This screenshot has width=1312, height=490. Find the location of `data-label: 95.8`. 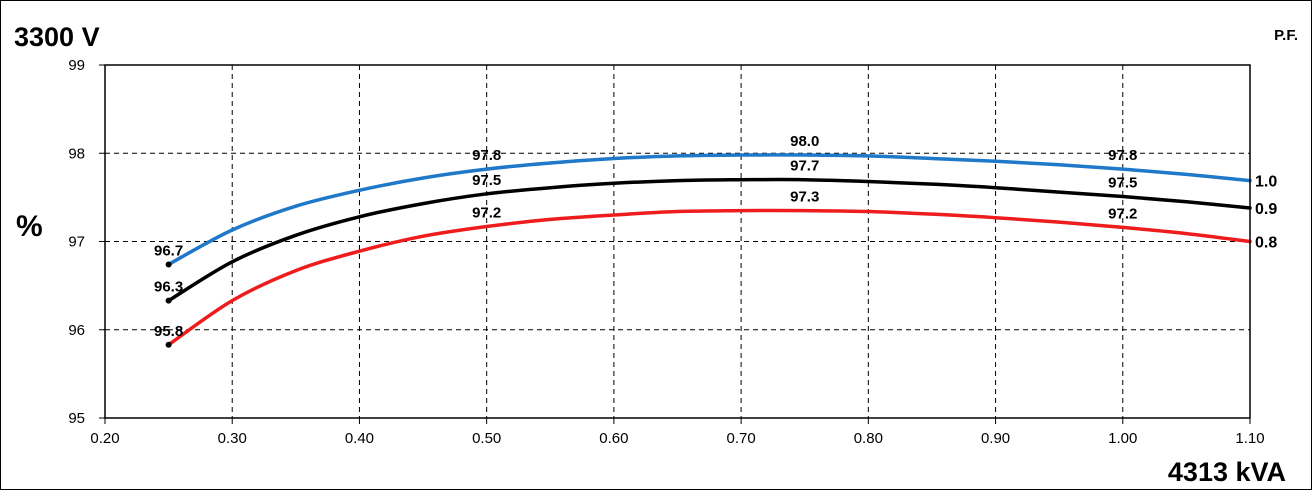

data-label: 95.8 is located at coordinates (168, 331).